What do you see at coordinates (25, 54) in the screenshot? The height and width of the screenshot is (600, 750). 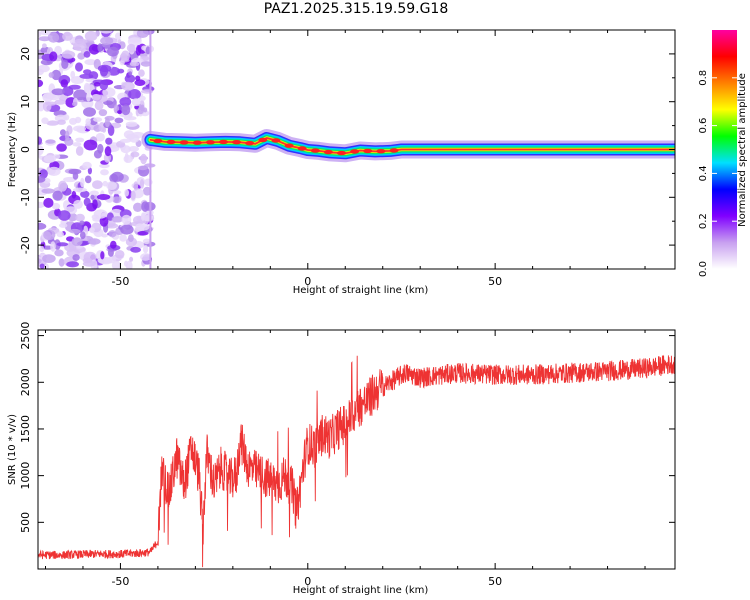 I see `spectrogram-y-tick-label: 20` at bounding box center [25, 54].